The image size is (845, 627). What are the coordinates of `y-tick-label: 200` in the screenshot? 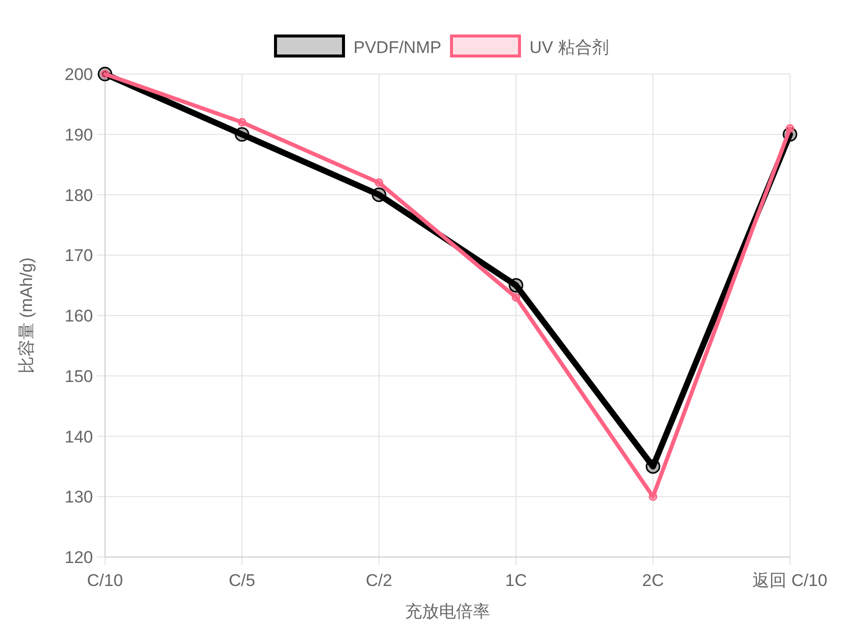 It's located at (78, 74).